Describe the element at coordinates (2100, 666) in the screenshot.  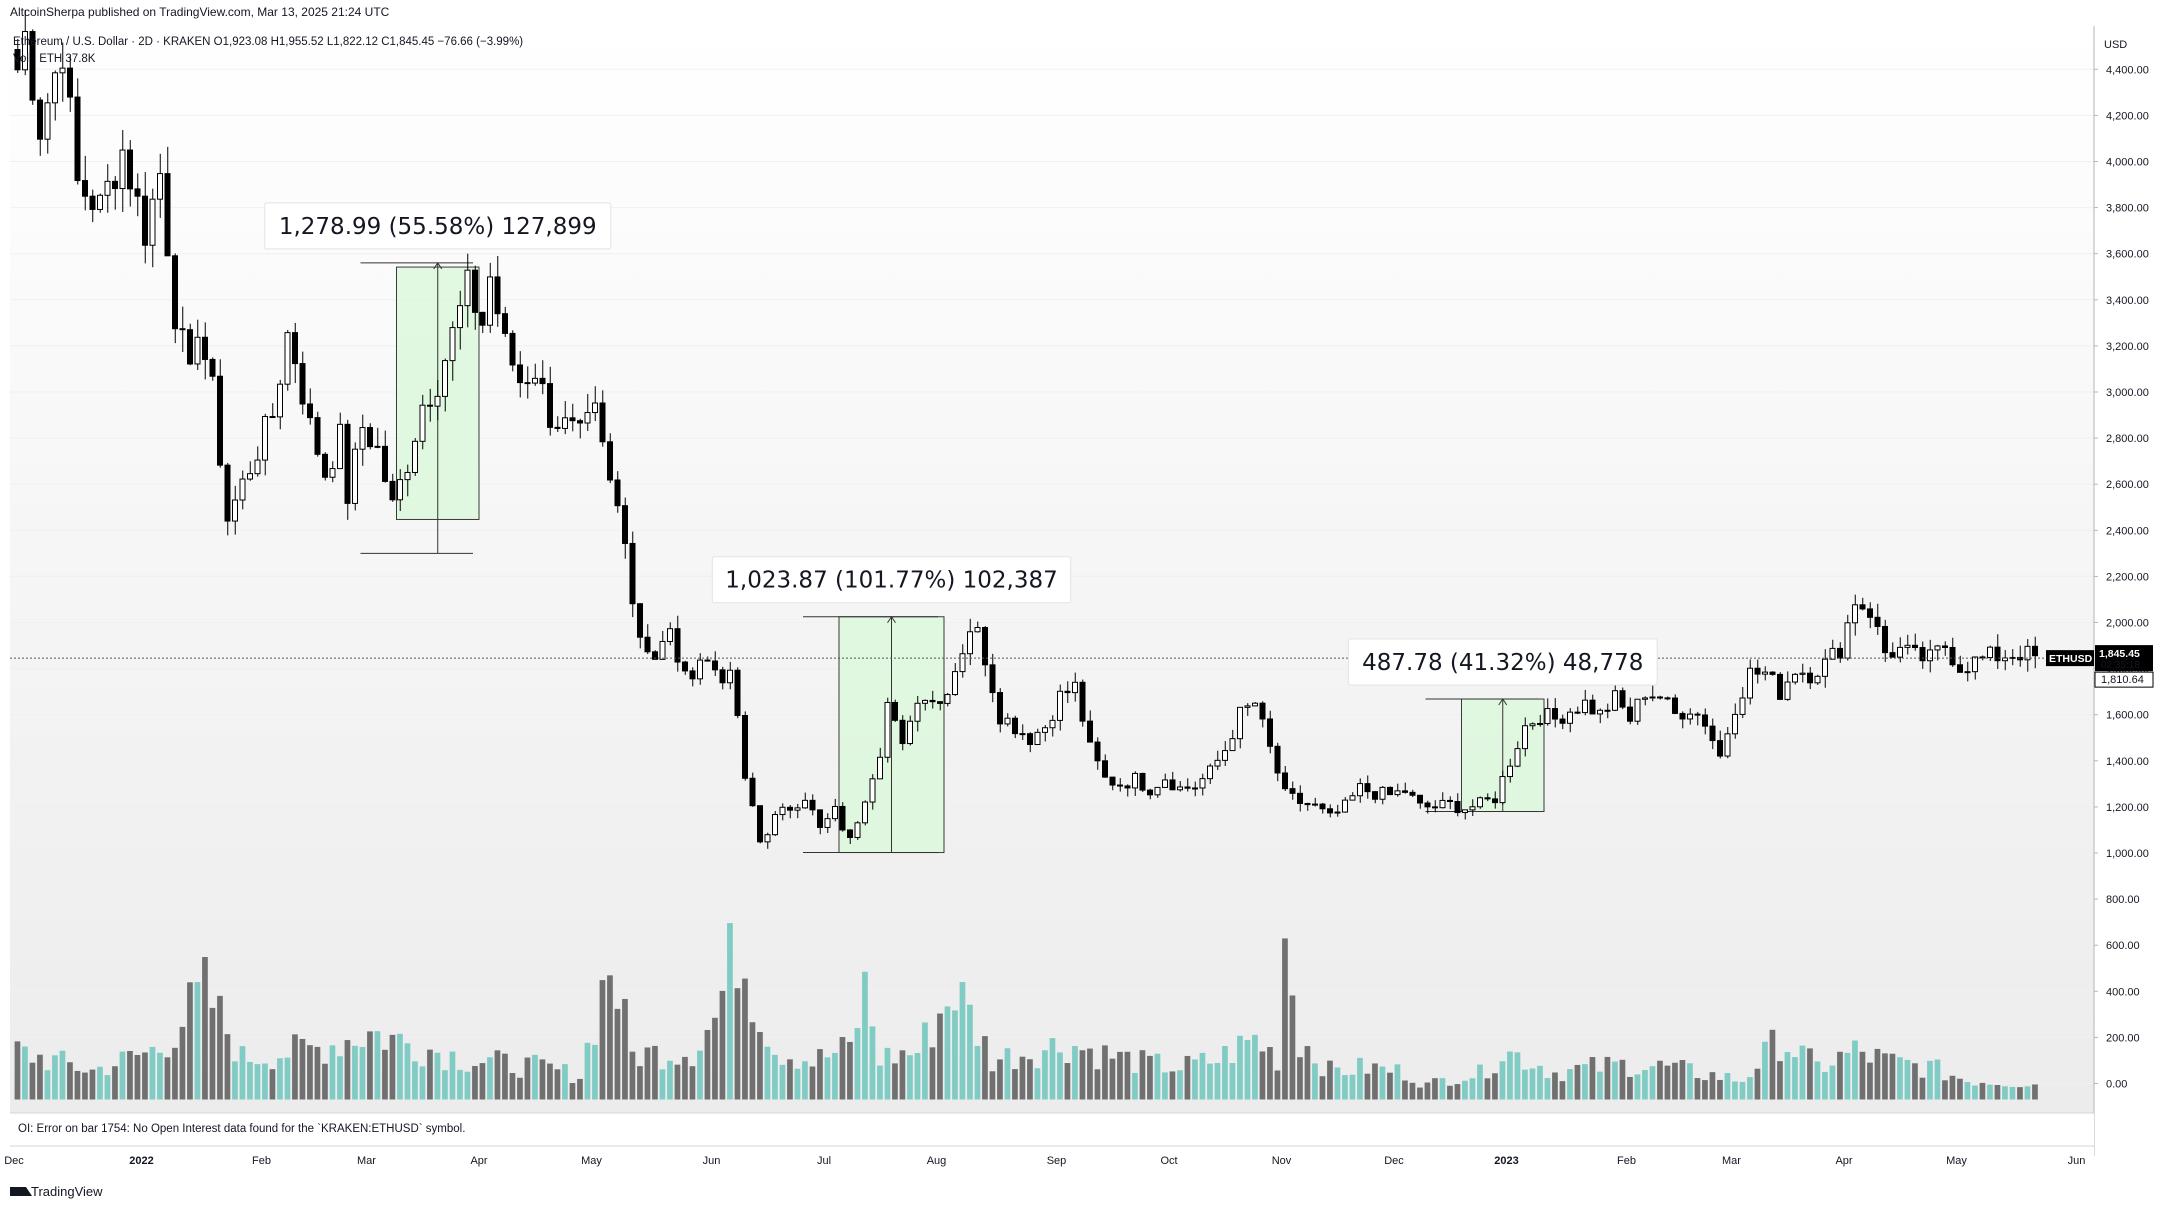
I see `current-price-tag: ETHUSD 1,845.45 02:35:18 1,810.64` at that location.